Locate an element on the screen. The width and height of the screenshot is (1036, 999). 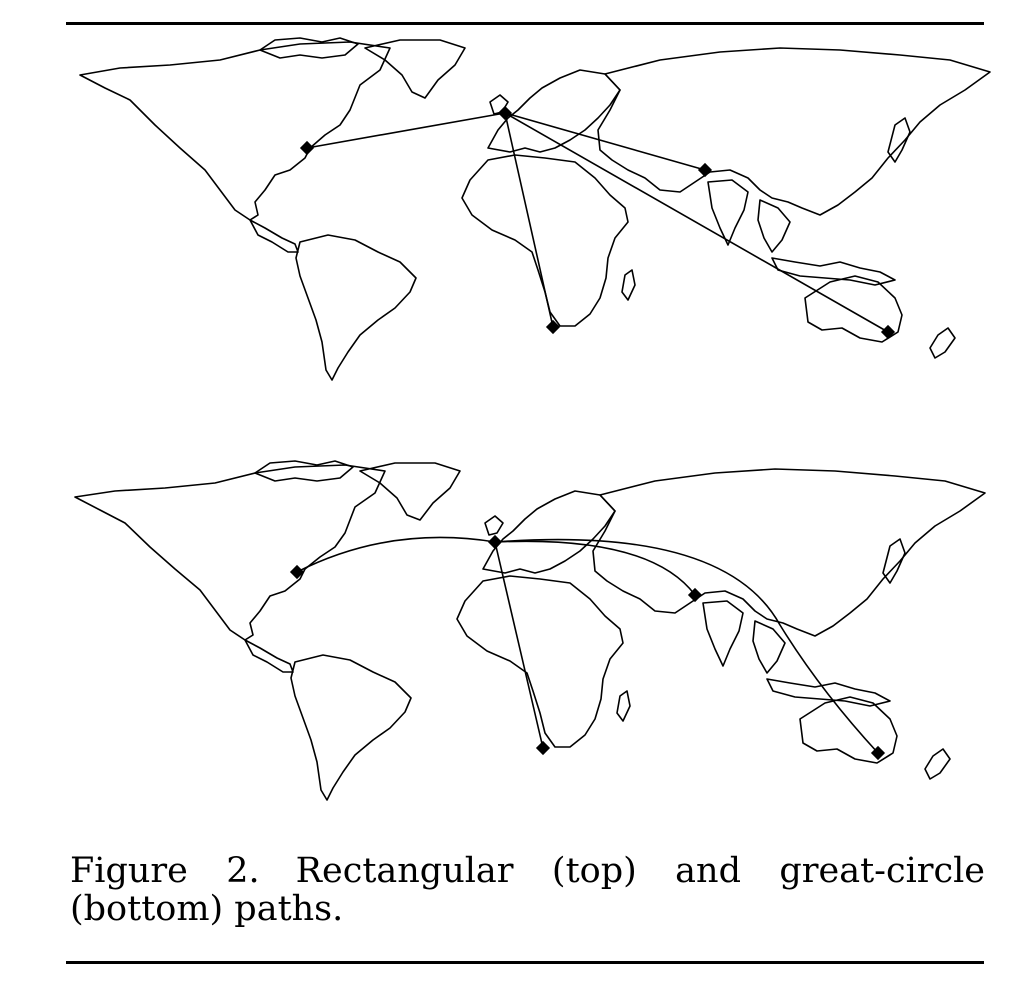
figure-label: Figure 2. is located at coordinates (165, 871).